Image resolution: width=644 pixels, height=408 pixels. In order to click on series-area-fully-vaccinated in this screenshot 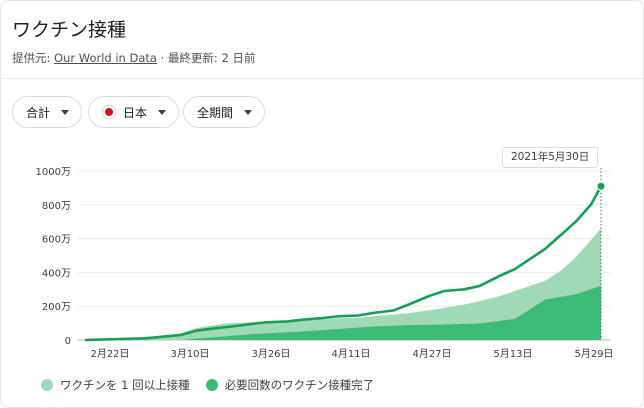, I will do `click(343, 312)`.